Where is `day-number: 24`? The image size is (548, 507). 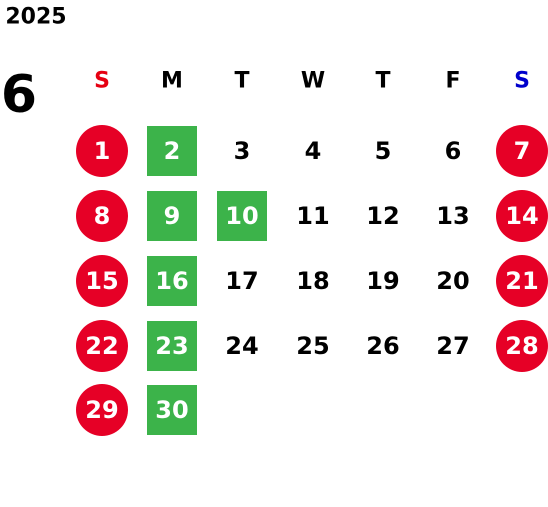 day-number: 24 is located at coordinates (241, 346).